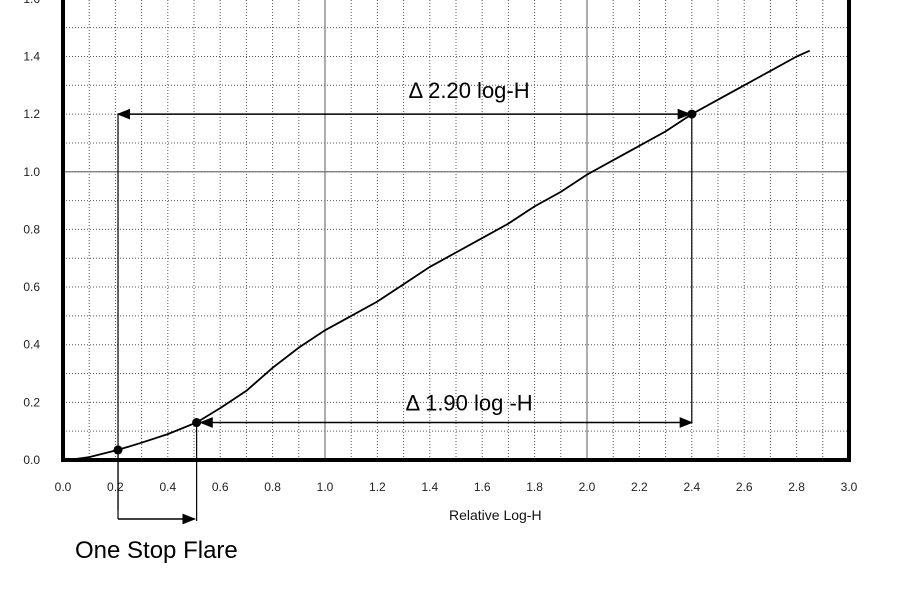 The width and height of the screenshot is (923, 600). What do you see at coordinates (31, 56) in the screenshot?
I see `y-tick-label: 1.4` at bounding box center [31, 56].